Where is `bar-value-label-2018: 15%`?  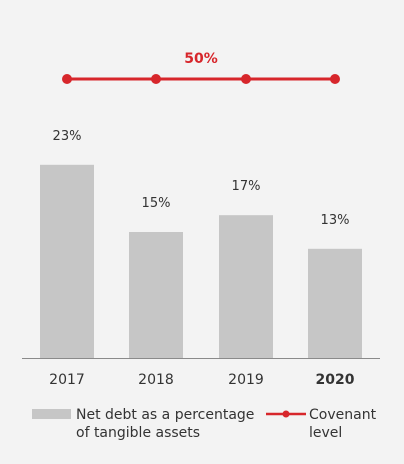 bar-value-label-2018: 15% is located at coordinates (156, 203).